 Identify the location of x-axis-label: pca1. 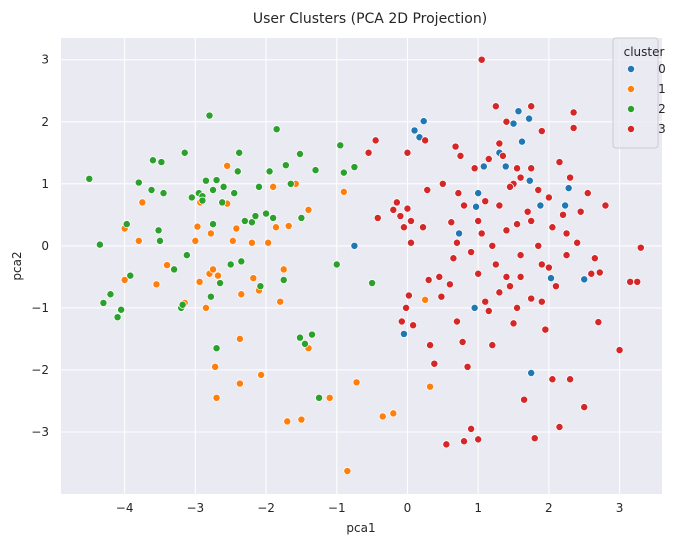
(360, 528).